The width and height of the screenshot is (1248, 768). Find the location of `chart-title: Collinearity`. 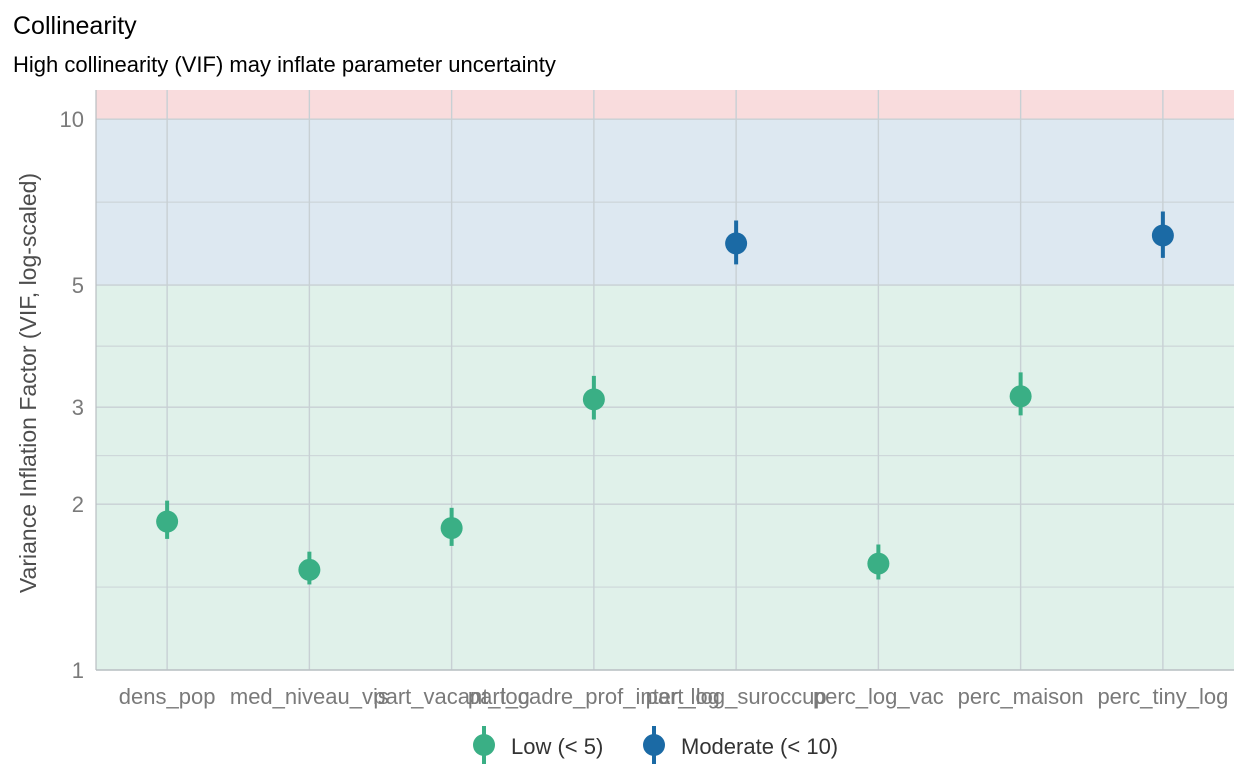

chart-title: Collinearity is located at coordinates (75, 26).